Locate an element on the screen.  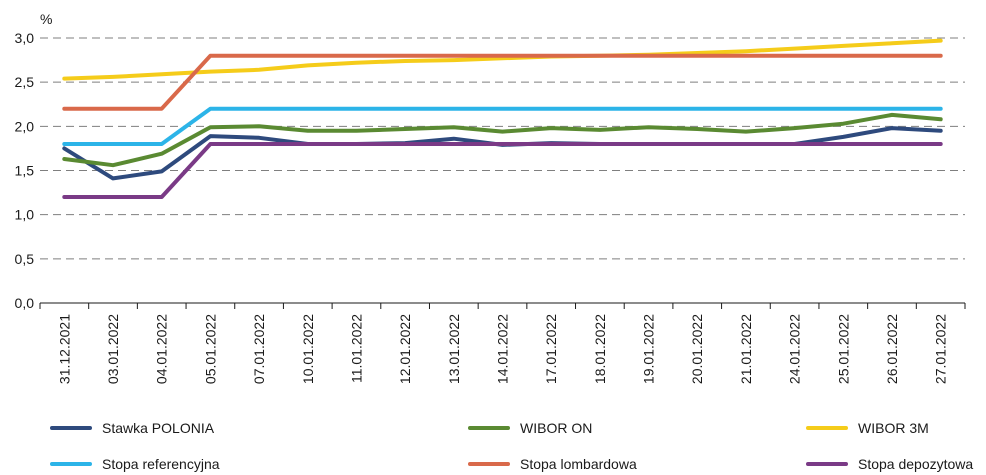
legend-item: Stawka POLONIA is located at coordinates (132, 428).